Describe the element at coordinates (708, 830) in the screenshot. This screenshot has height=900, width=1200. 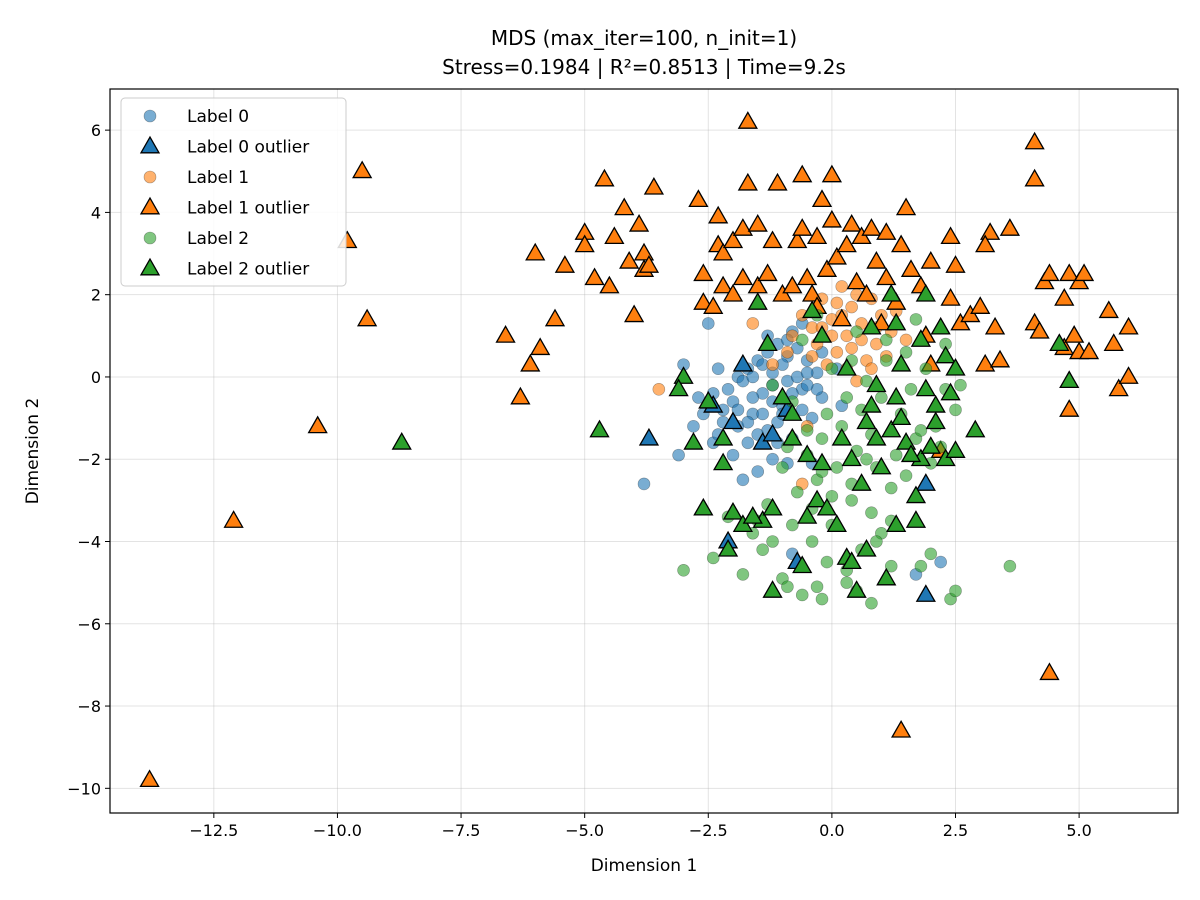
I see `x-tick-label: −2.5` at that location.